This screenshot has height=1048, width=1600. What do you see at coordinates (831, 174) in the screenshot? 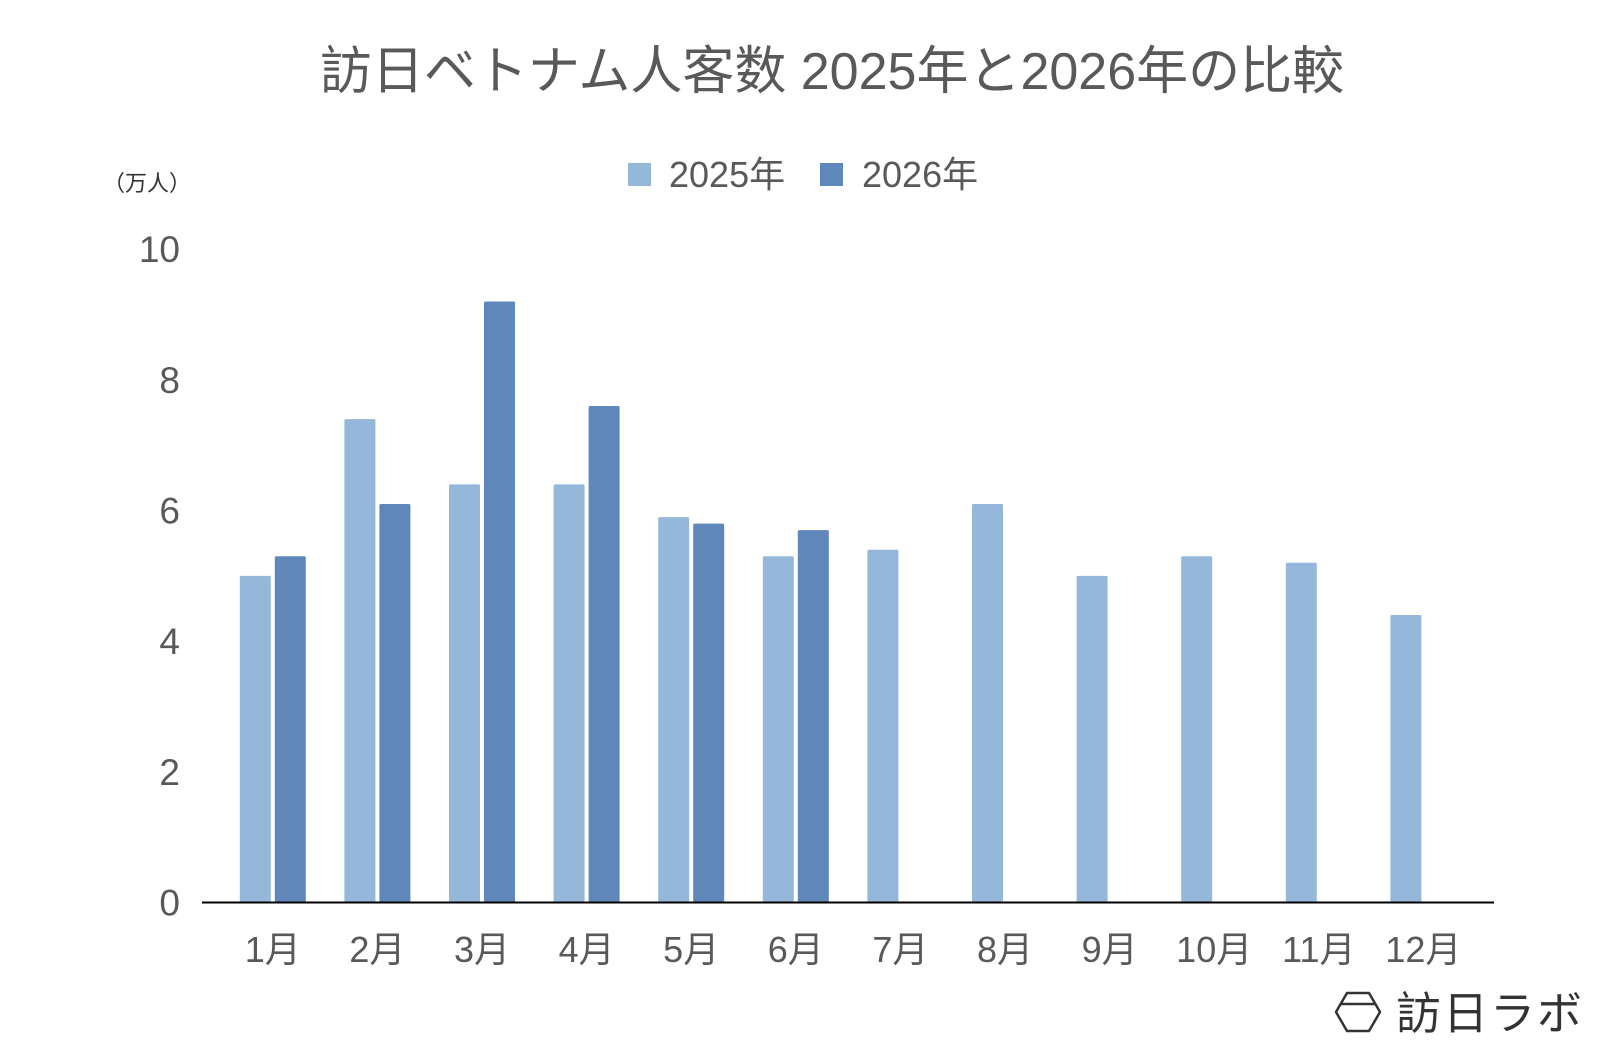
I see `legend-swatch-2026` at bounding box center [831, 174].